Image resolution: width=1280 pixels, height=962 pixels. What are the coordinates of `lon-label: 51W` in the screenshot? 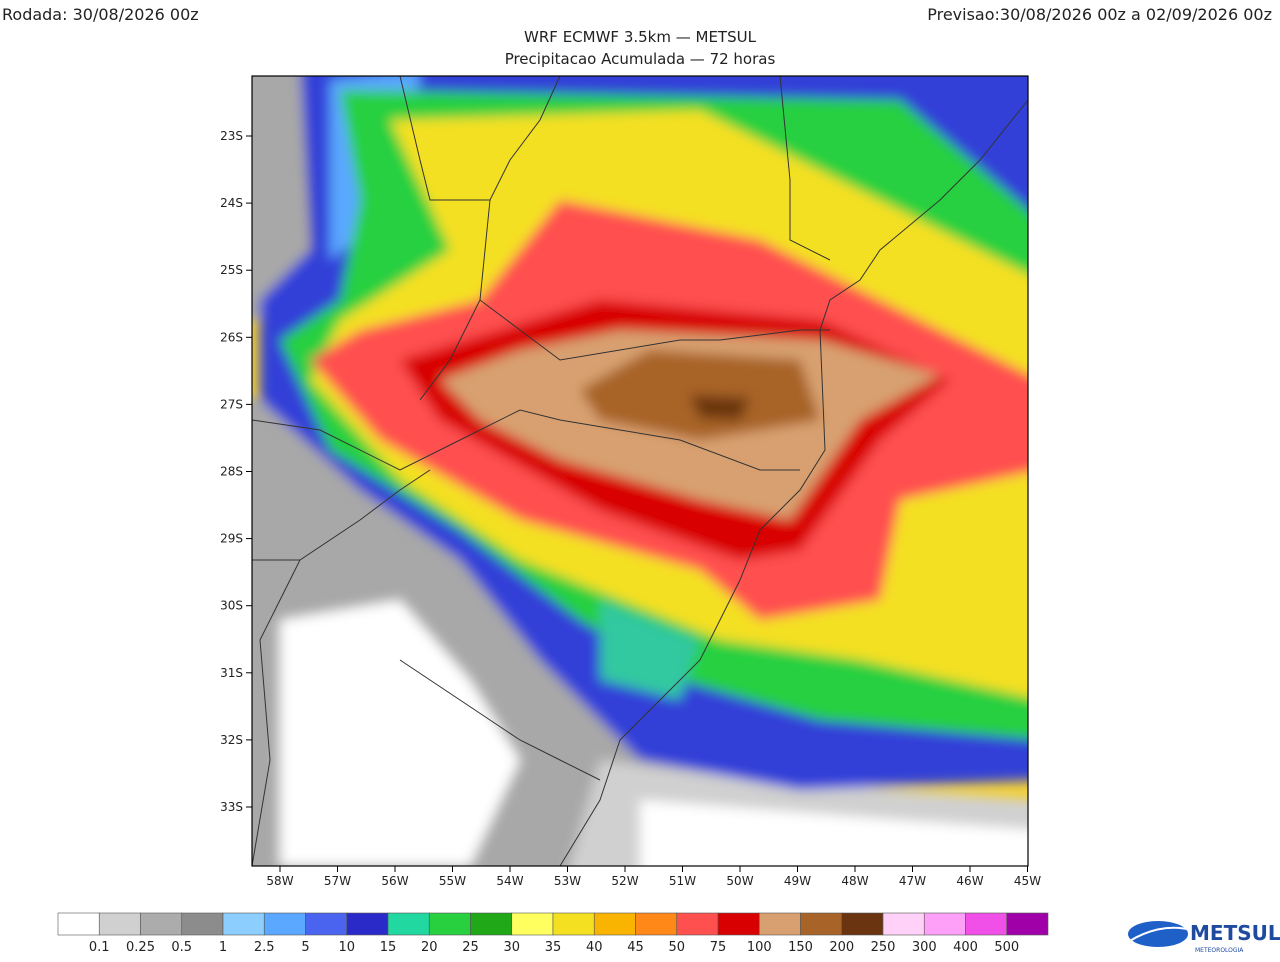 It's located at (682, 881).